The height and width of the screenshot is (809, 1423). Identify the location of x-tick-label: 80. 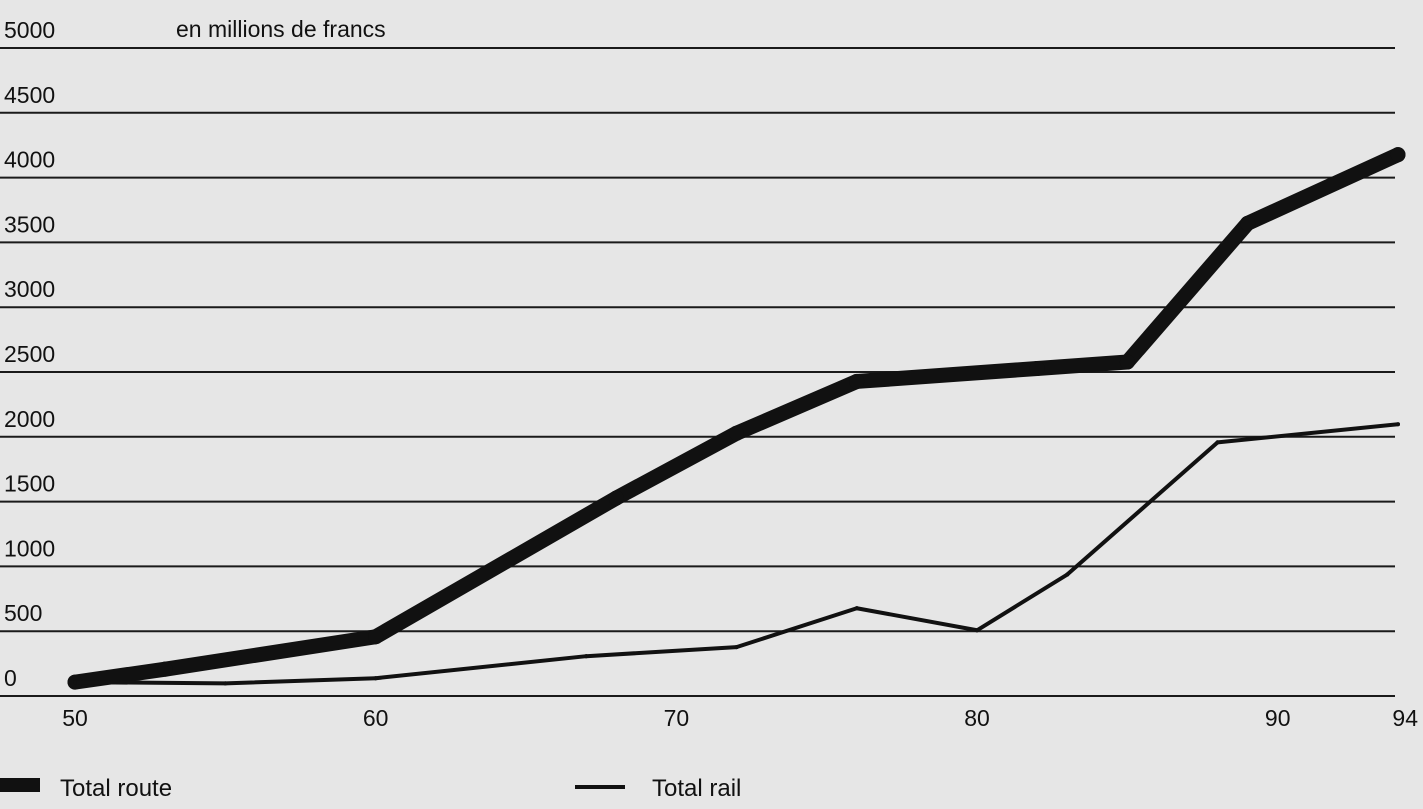
(977, 718).